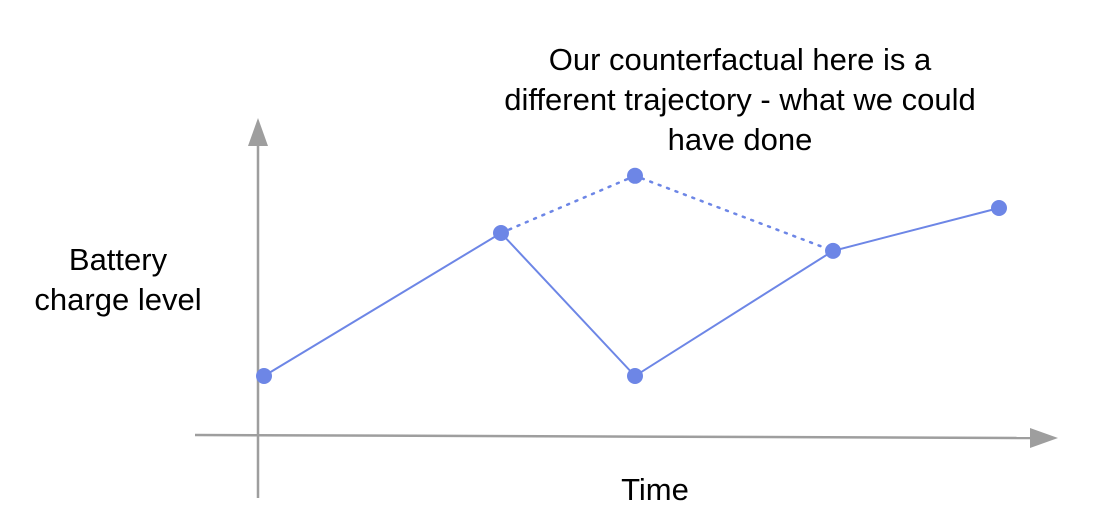  I want to click on y-axis-arrowhead, so click(258, 132).